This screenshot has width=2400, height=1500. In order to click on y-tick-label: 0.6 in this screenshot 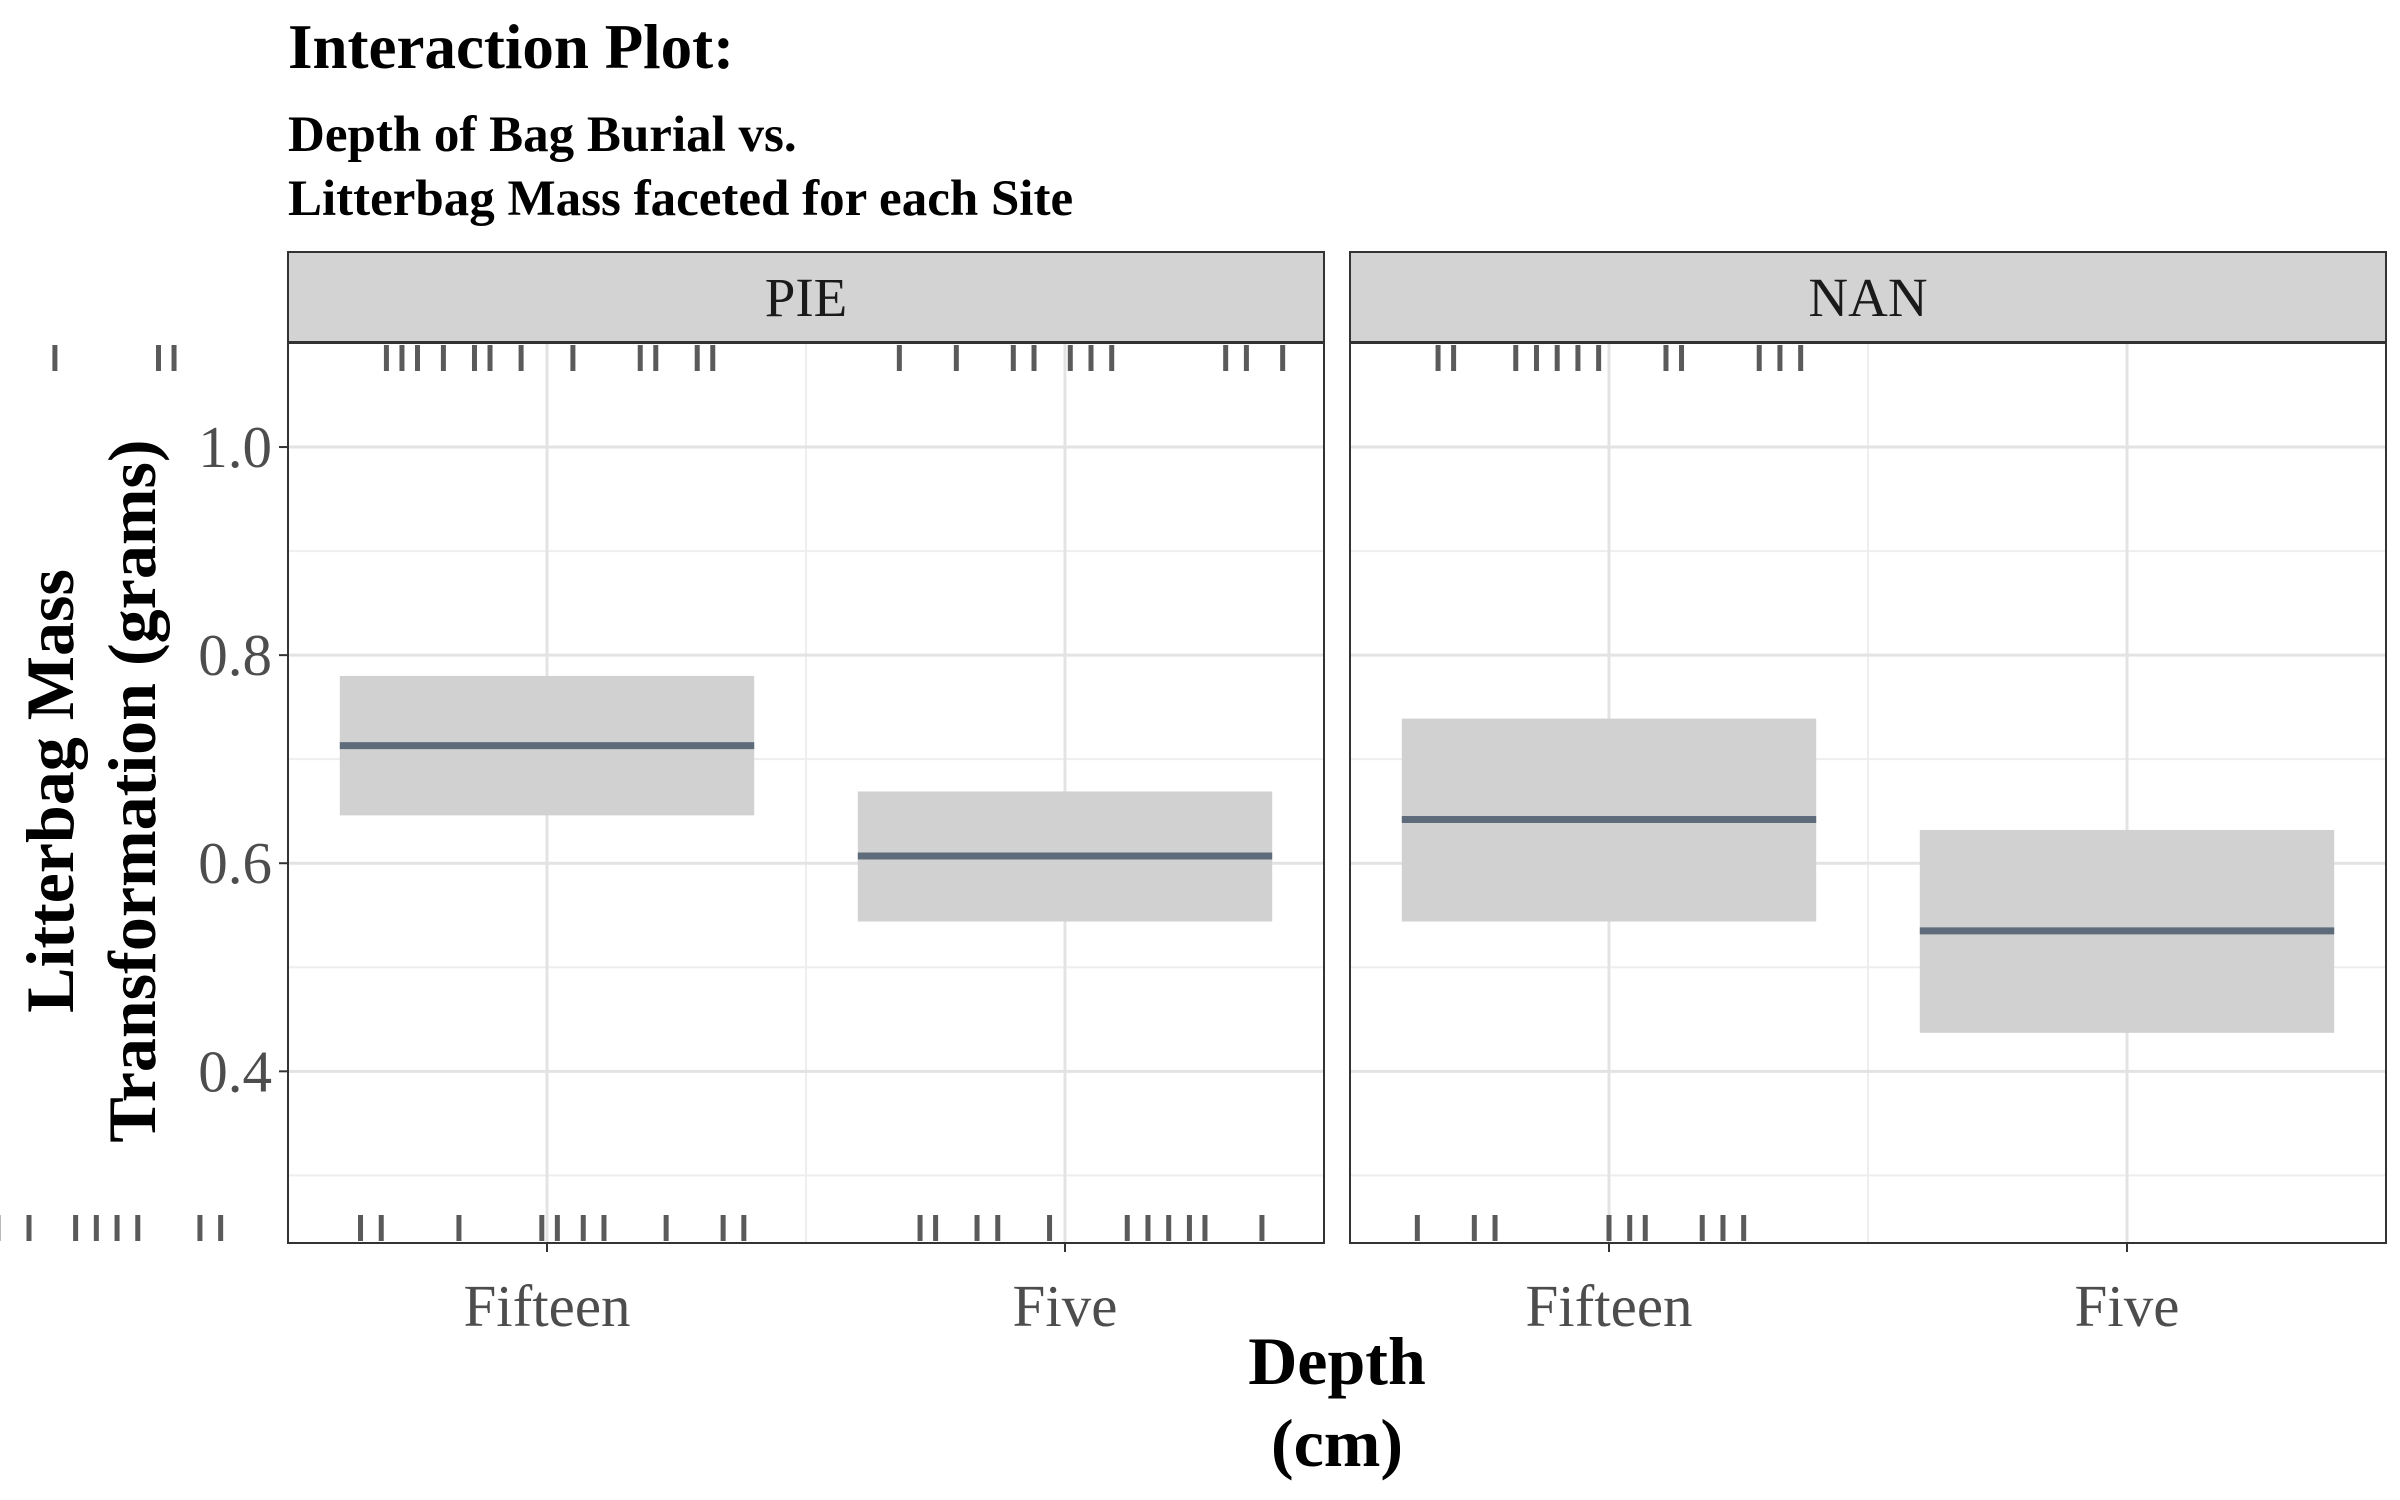, I will do `click(235, 863)`.